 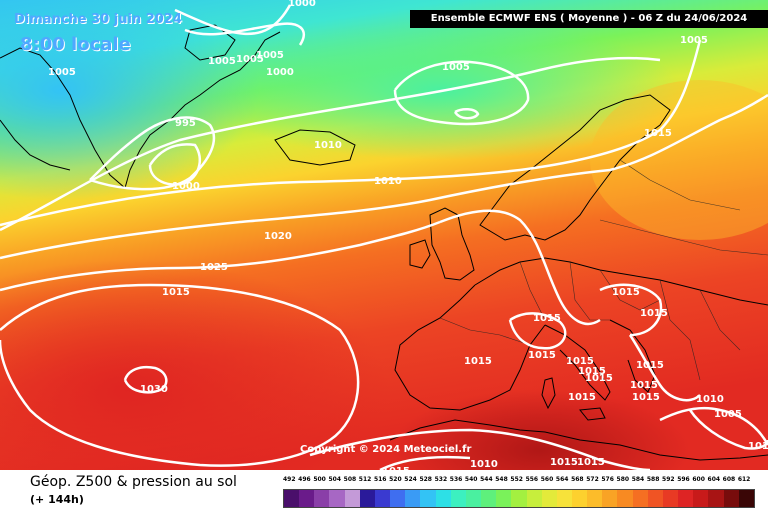 What do you see at coordinates (133, 482) in the screenshot?
I see `product-title: Géop. Z500 & pression au sol` at bounding box center [133, 482].